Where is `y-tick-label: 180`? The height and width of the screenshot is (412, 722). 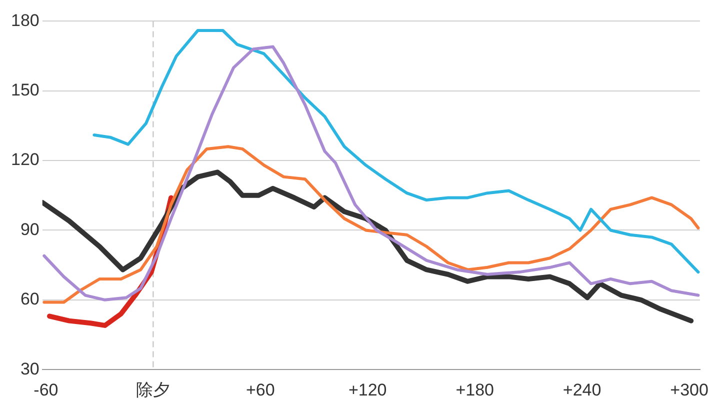 y-tick-label: 180 is located at coordinates (25, 20).